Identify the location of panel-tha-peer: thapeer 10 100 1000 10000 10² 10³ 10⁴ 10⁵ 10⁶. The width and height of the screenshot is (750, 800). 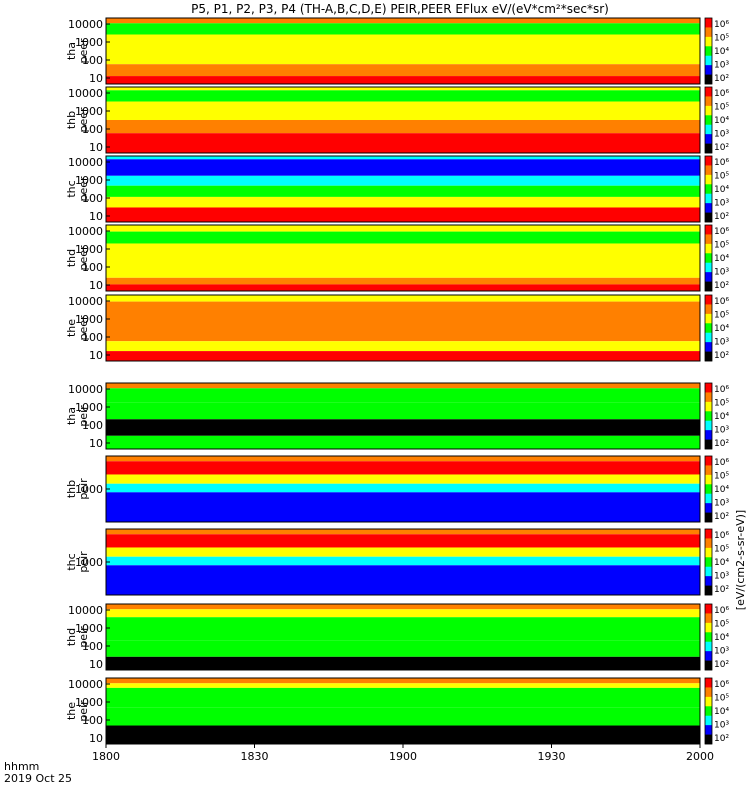
(397, 51).